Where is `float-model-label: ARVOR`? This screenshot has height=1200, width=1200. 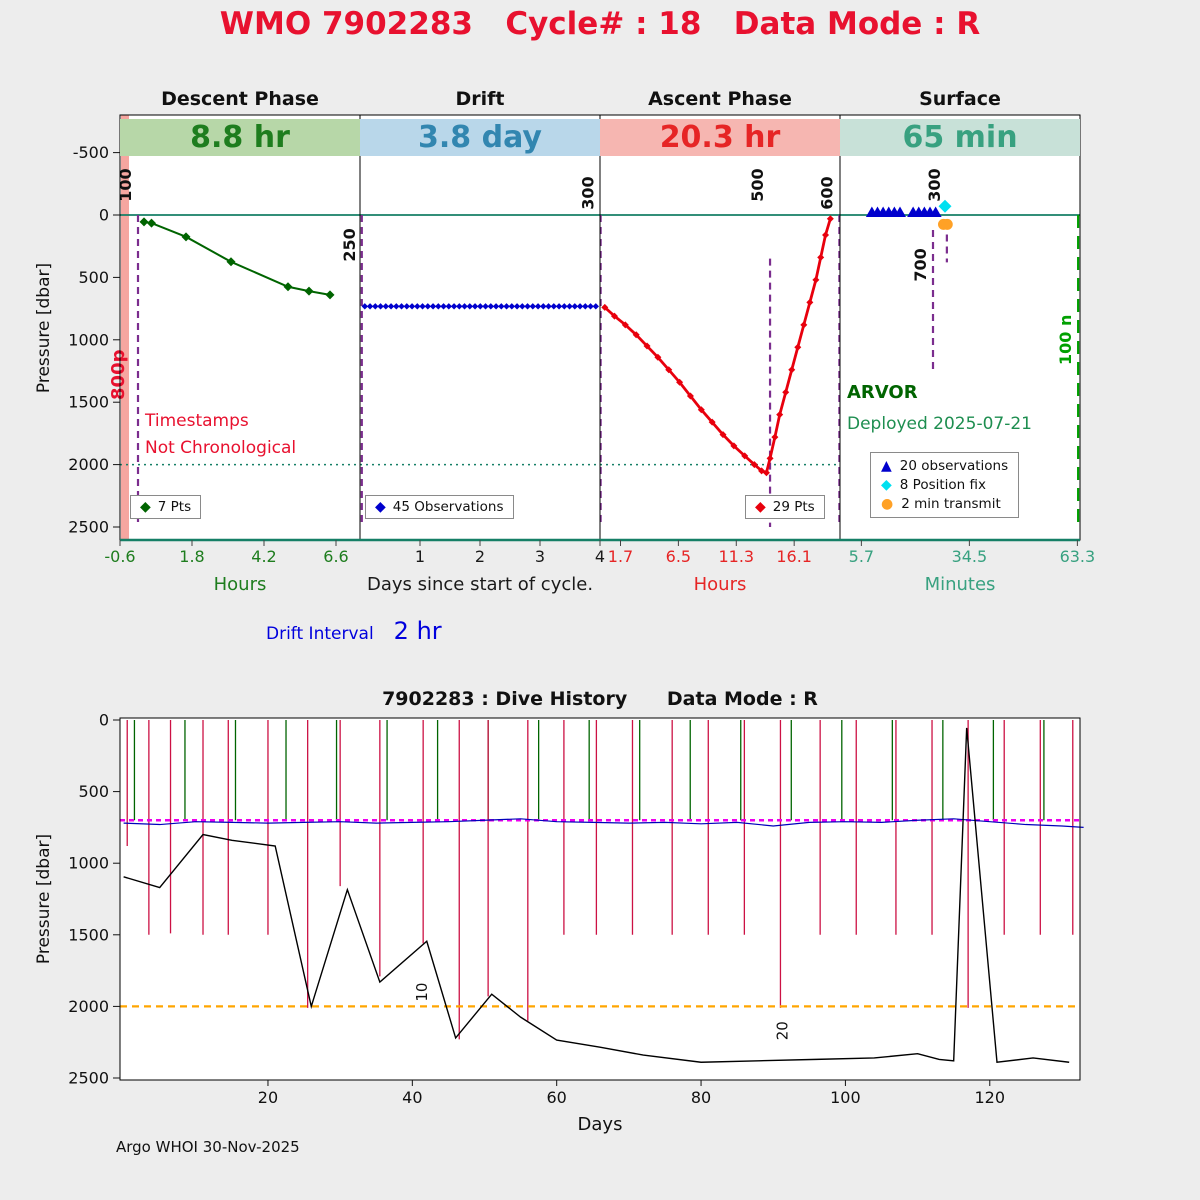
float-model-label: ARVOR is located at coordinates (882, 392).